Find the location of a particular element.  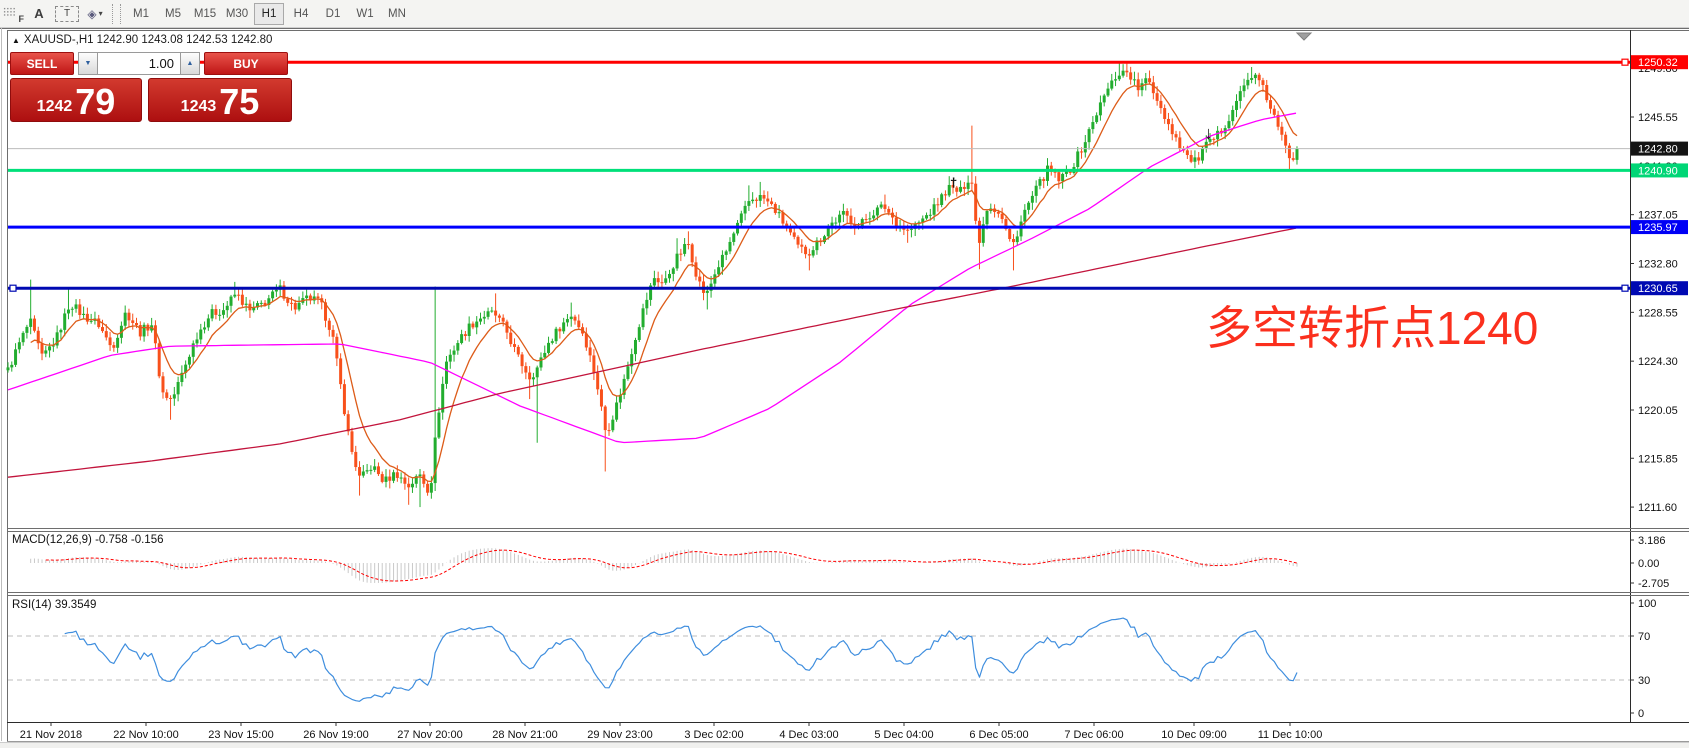

svg-text: 3 Dec 02:00 is located at coordinates (713, 735).